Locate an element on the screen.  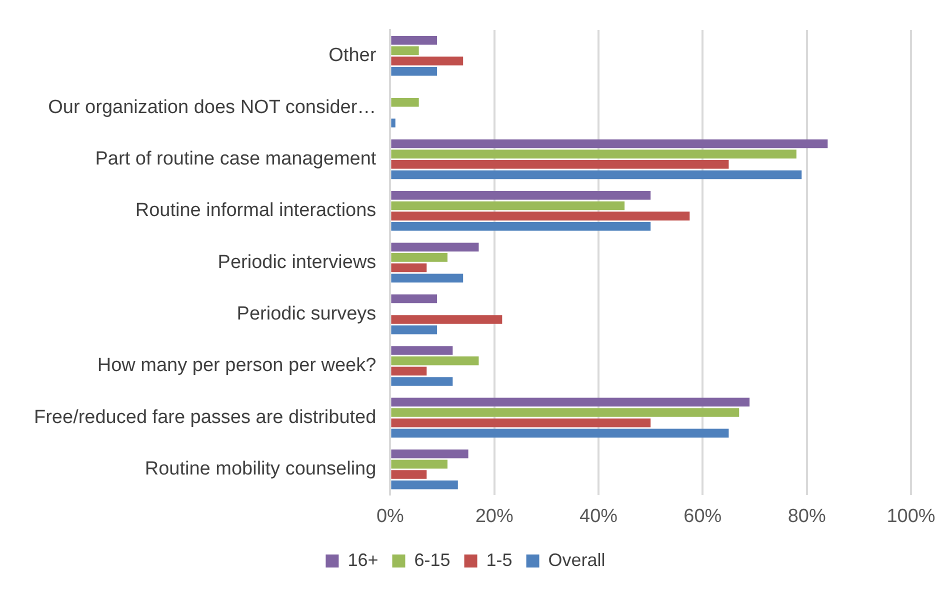
y-tick-label: Routine mobility counseling is located at coordinates (260, 469).